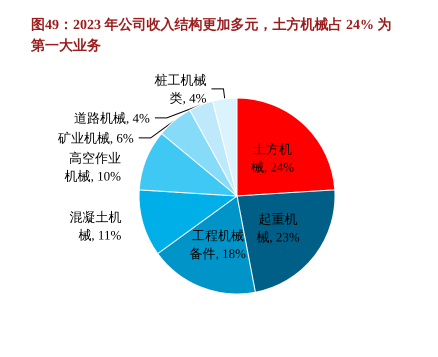 This screenshot has width=438, height=357. What do you see at coordinates (93, 167) in the screenshot?
I see `slice-label: 高空作业机械, 10%` at bounding box center [93, 167].